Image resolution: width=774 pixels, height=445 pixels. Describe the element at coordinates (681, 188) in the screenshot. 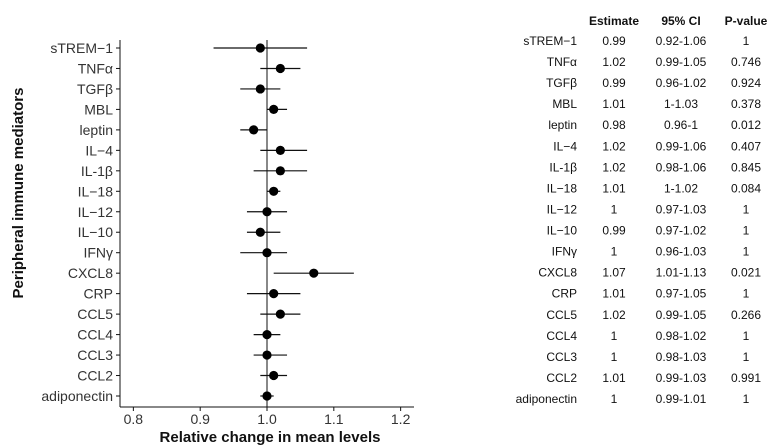

I see `table-cell-ci: 1-1.02` at that location.